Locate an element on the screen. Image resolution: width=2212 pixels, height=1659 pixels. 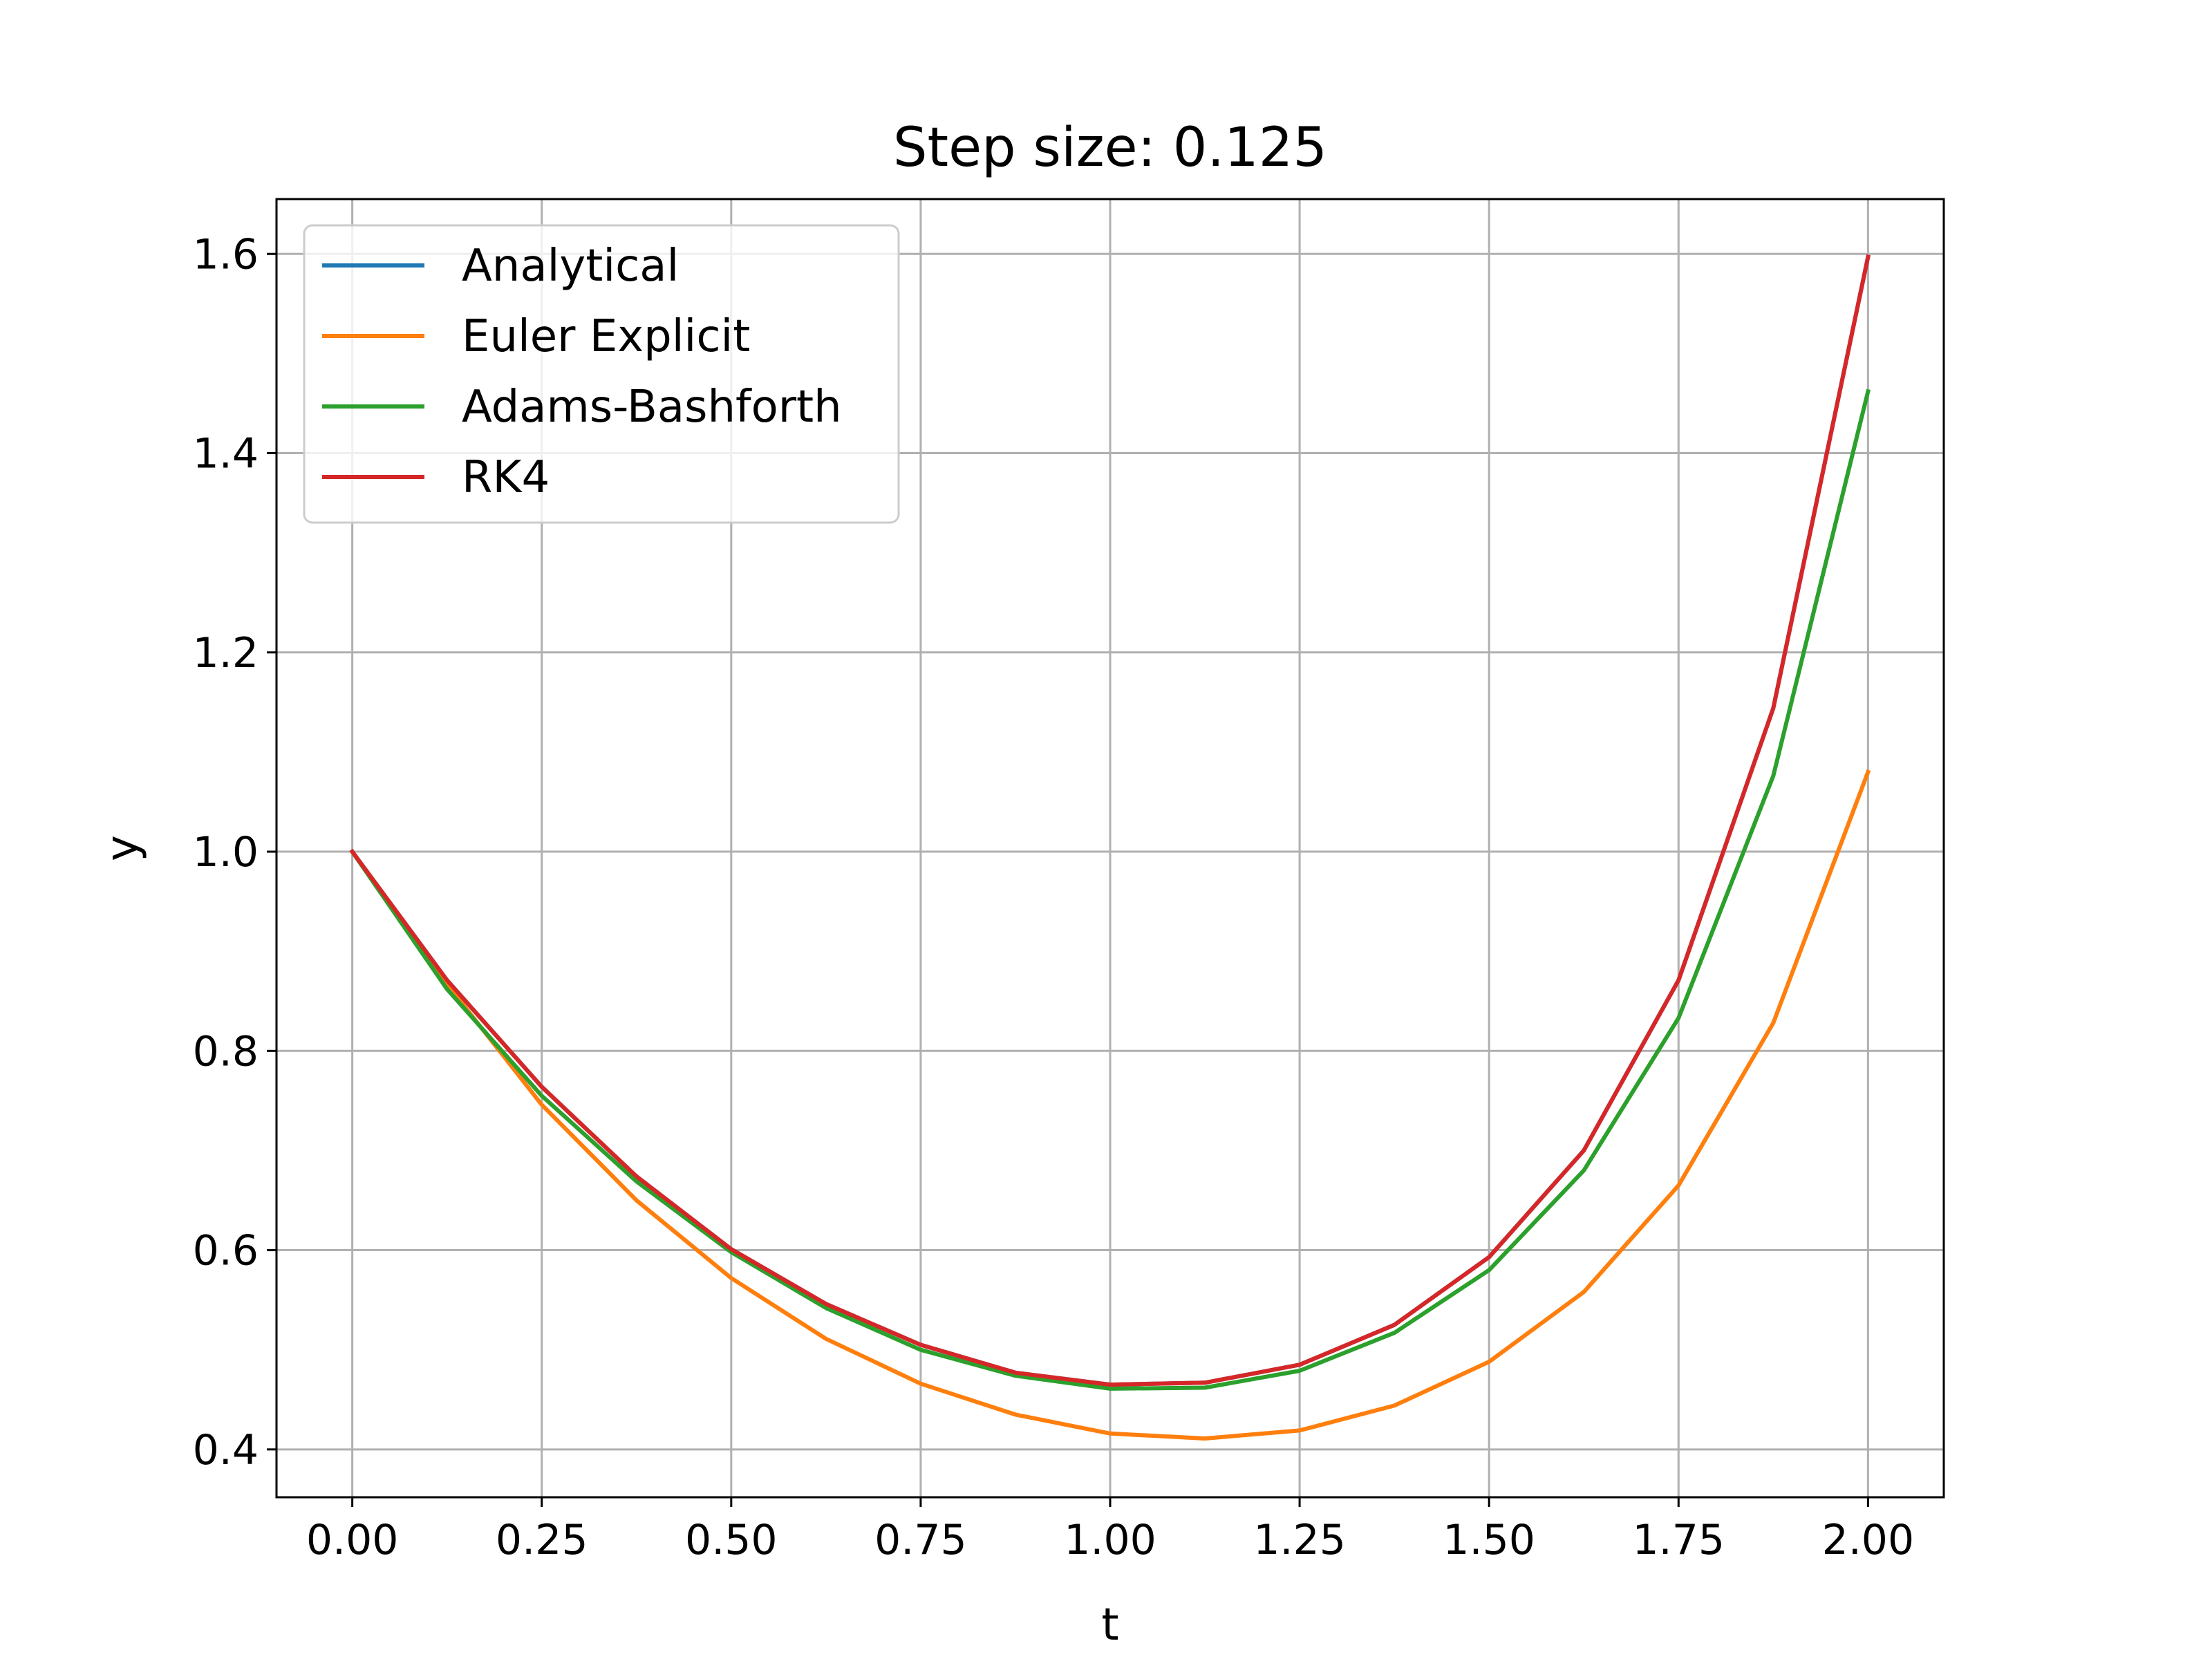
legend-box is located at coordinates (602, 374).